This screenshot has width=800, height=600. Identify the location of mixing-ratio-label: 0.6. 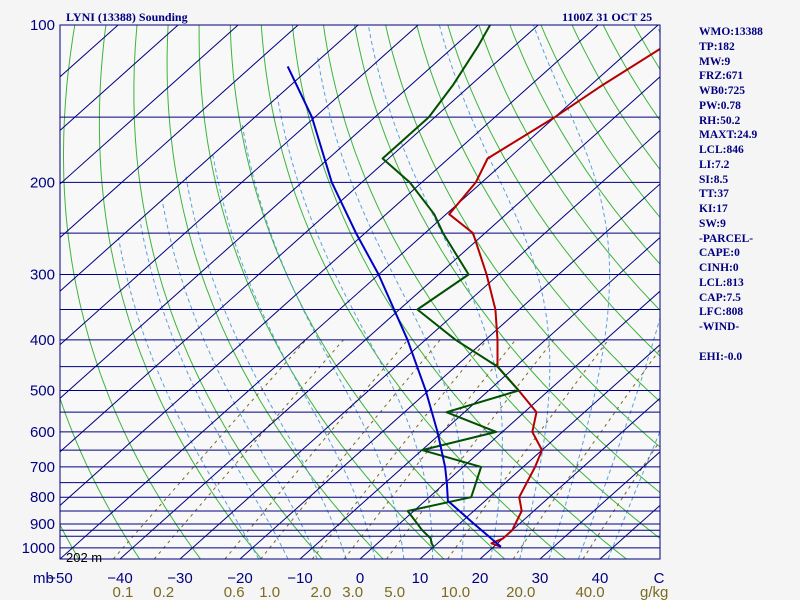
(234, 592).